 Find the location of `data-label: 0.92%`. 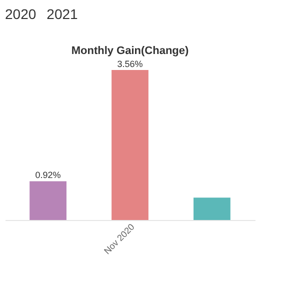

data-label: 0.92% is located at coordinates (48, 175).